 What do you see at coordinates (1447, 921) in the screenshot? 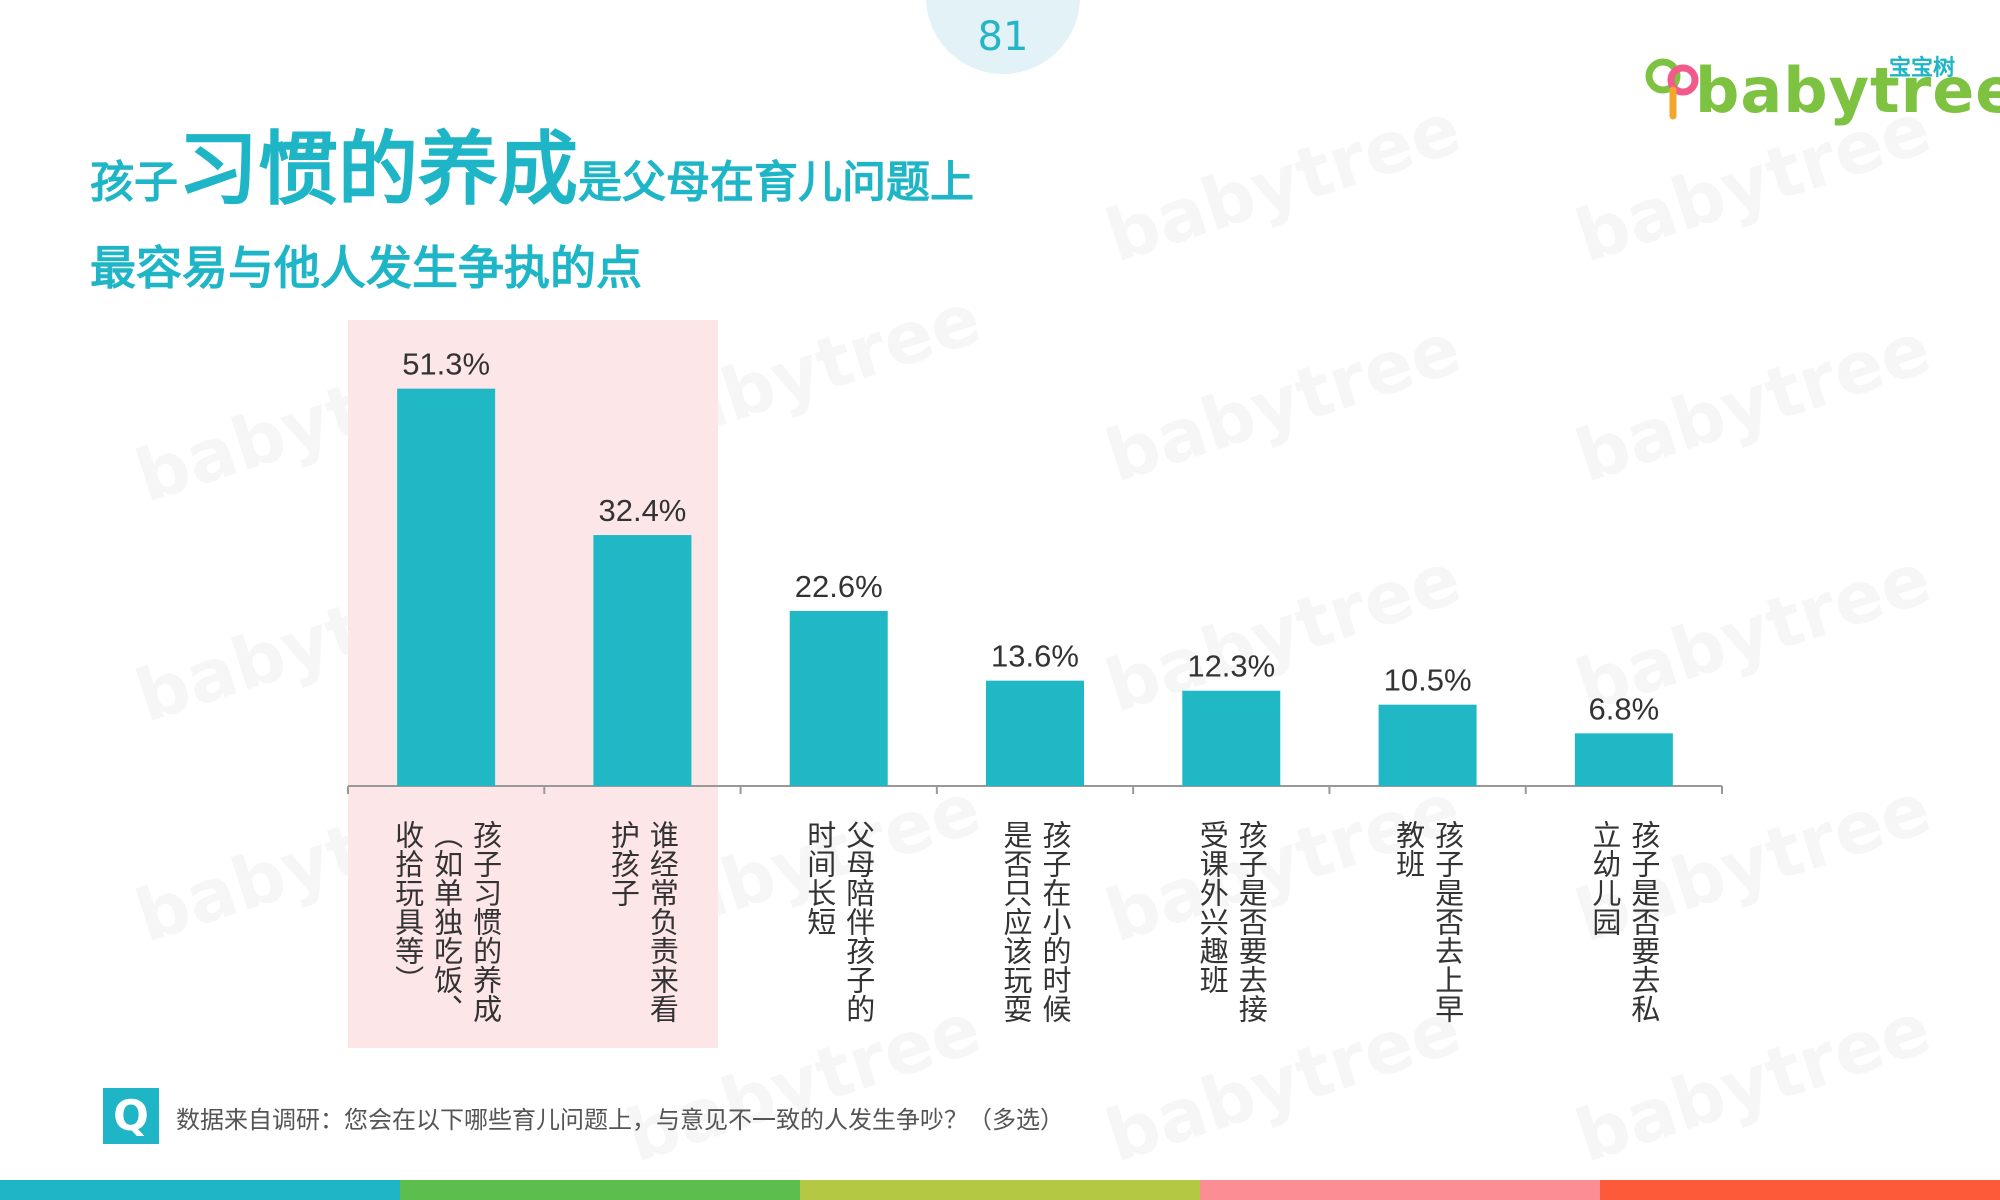
I see `x-tick-label-line: 孩子是否去上早` at bounding box center [1447, 921].